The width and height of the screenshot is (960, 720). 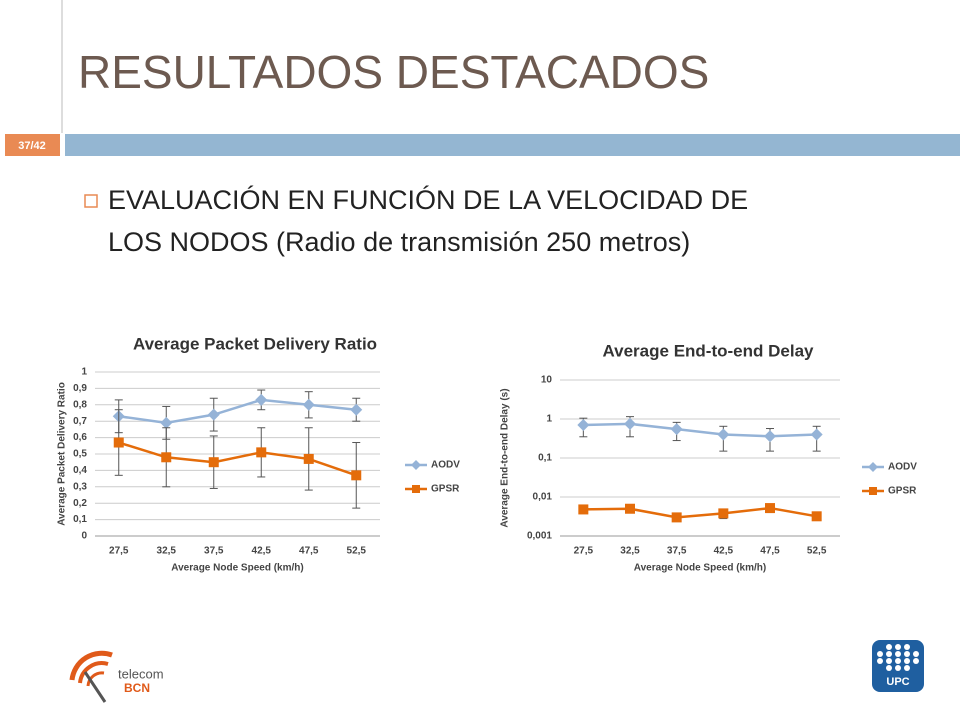 I want to click on y-tick-label: 0,7, so click(x=80, y=421).